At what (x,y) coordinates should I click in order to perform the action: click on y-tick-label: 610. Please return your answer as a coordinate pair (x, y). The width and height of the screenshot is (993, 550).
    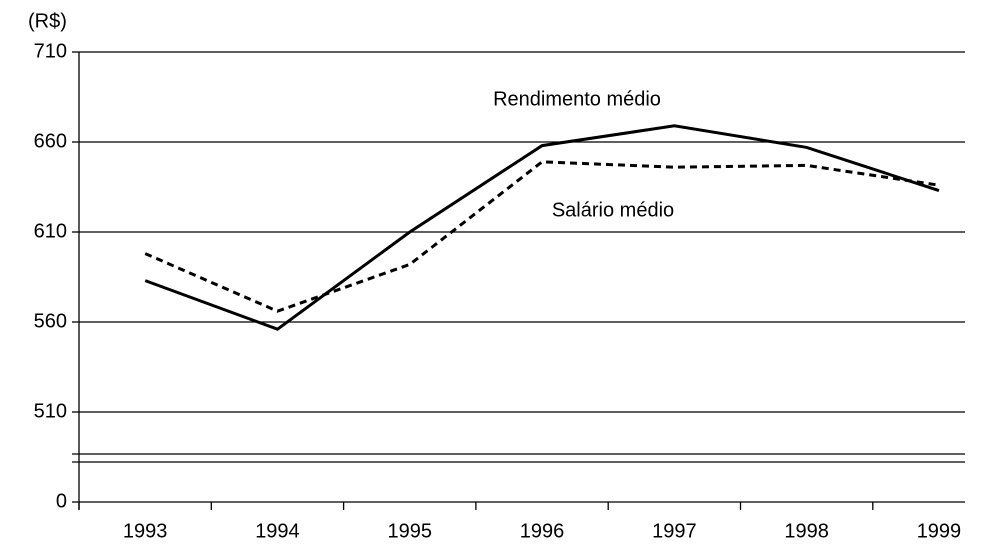
    Looking at the image, I should click on (50, 231).